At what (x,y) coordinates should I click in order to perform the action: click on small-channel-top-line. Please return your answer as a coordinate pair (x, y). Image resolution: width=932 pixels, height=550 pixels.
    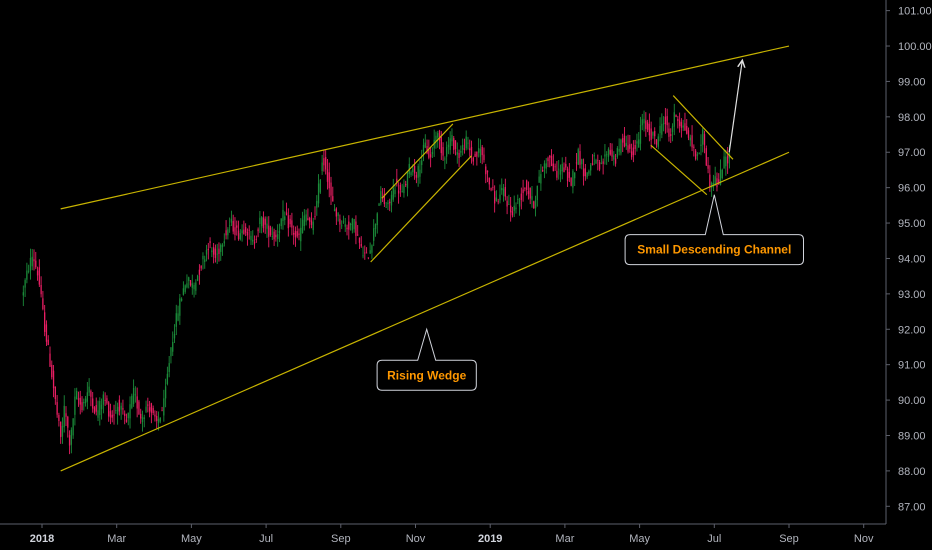
    Looking at the image, I should click on (703, 127).